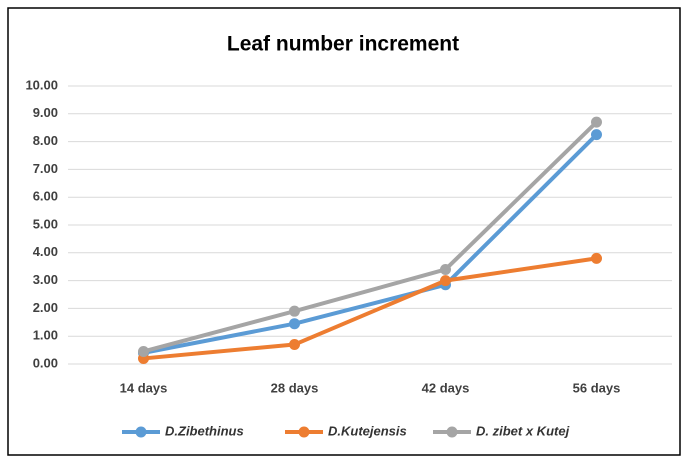 The height and width of the screenshot is (462, 687). Describe the element at coordinates (45, 251) in the screenshot. I see `y-tick-label: 4.00` at that location.